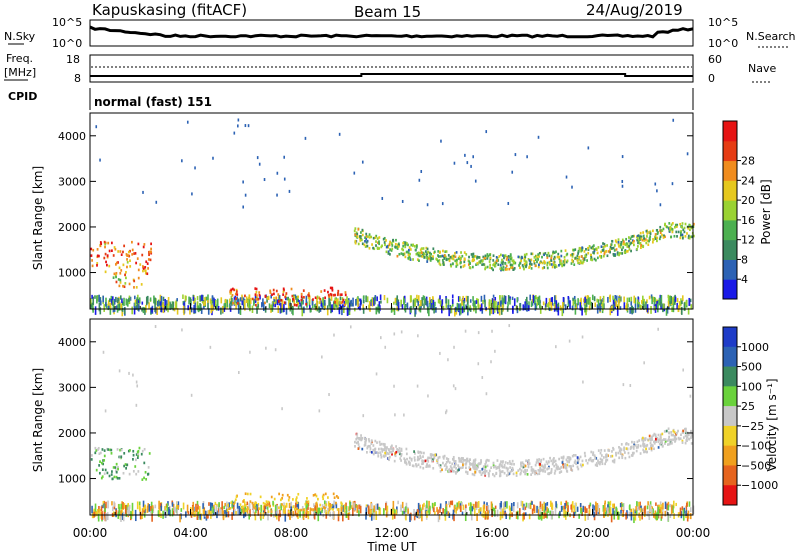  I want to click on velocity-colorbar-tick-label: 100, so click(751, 386).